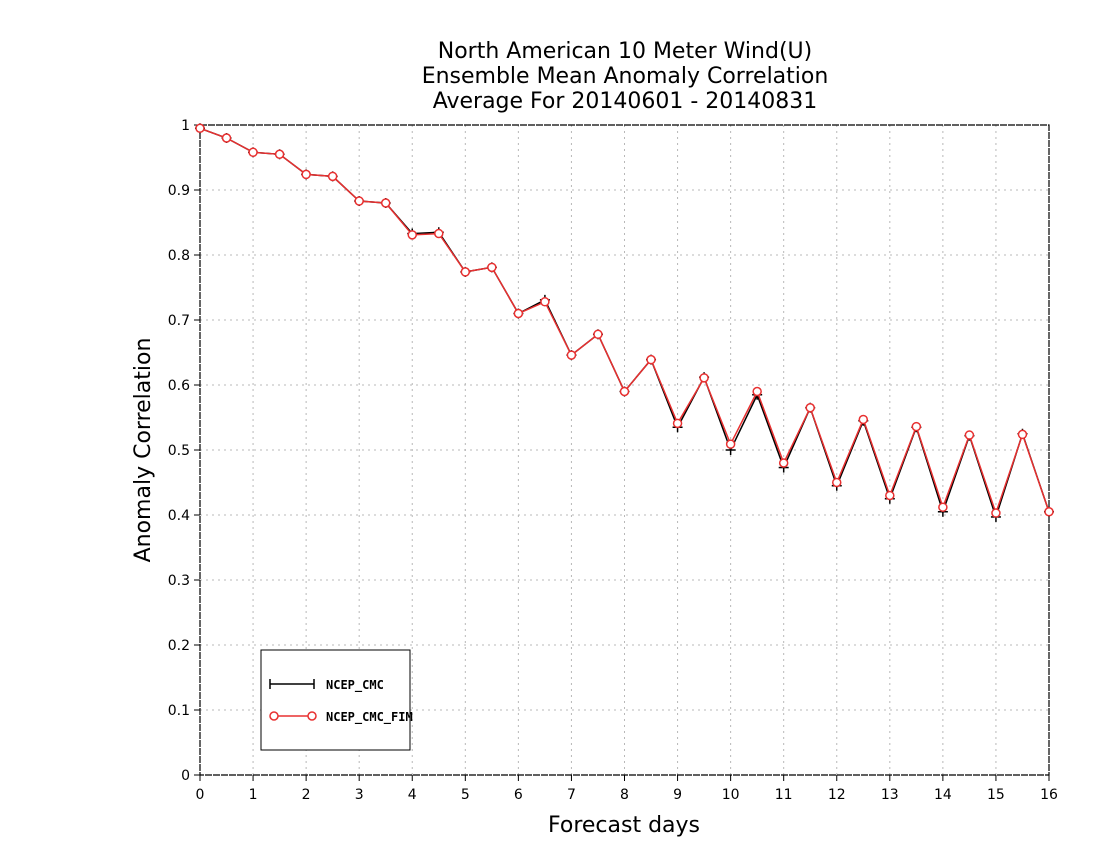 The height and width of the screenshot is (850, 1100). I want to click on x-tick-label: 10, so click(731, 795).